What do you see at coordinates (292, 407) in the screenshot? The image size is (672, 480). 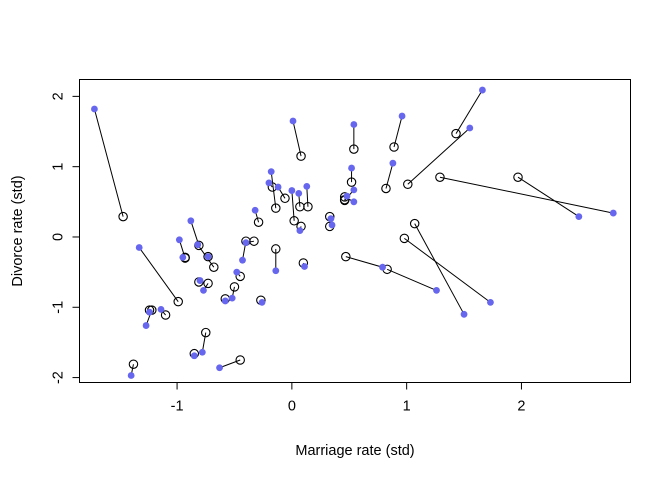 I see `x-tick-label-1: 0` at bounding box center [292, 407].